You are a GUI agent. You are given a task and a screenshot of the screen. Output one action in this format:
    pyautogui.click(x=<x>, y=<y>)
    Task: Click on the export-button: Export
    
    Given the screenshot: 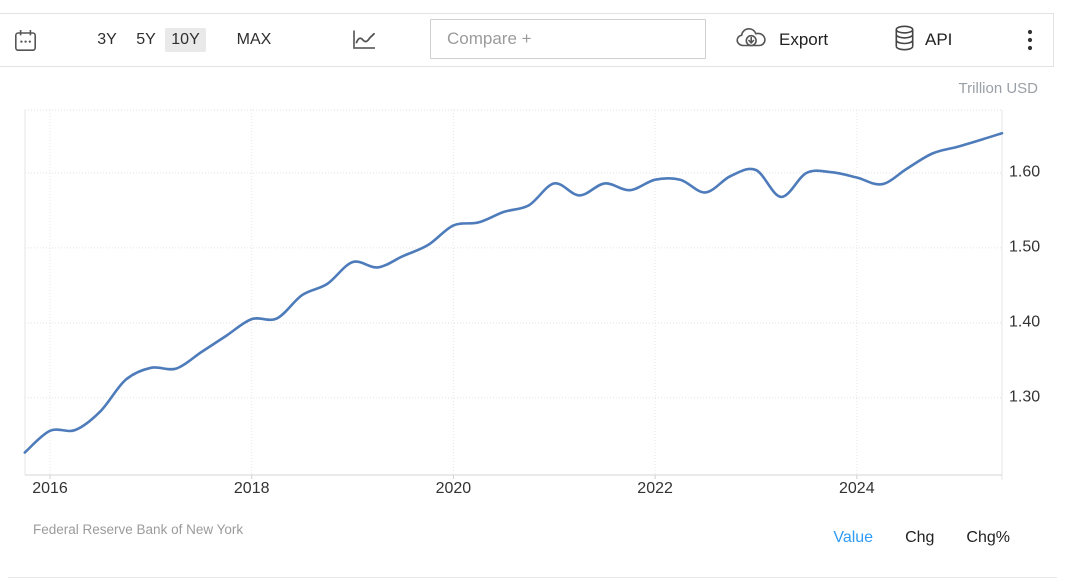 What is the action you would take?
    pyautogui.click(x=781, y=40)
    